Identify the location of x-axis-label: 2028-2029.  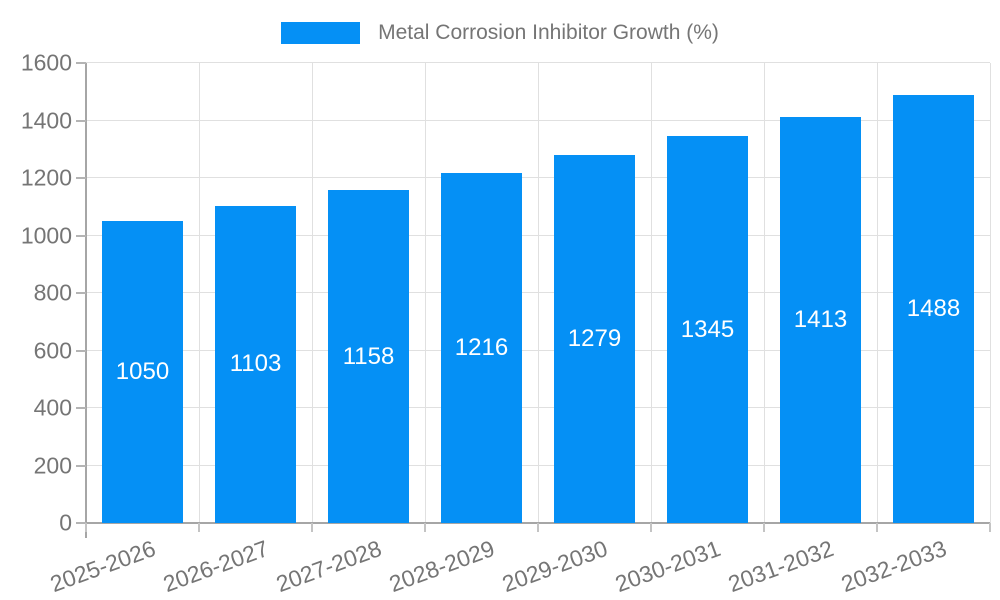
(441, 566).